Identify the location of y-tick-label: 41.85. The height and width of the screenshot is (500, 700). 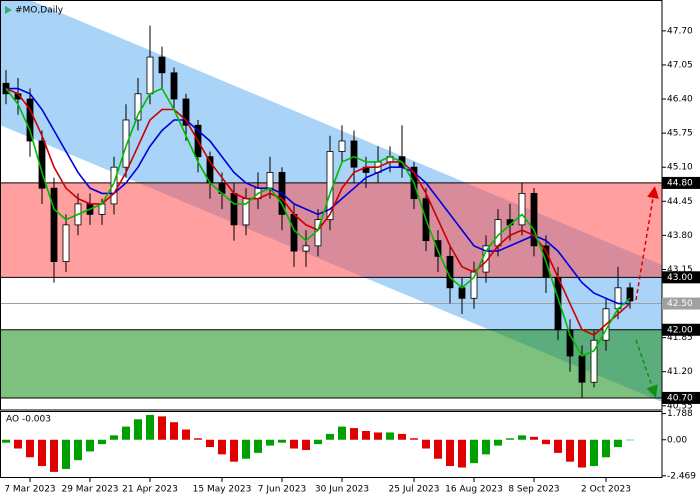
(680, 338).